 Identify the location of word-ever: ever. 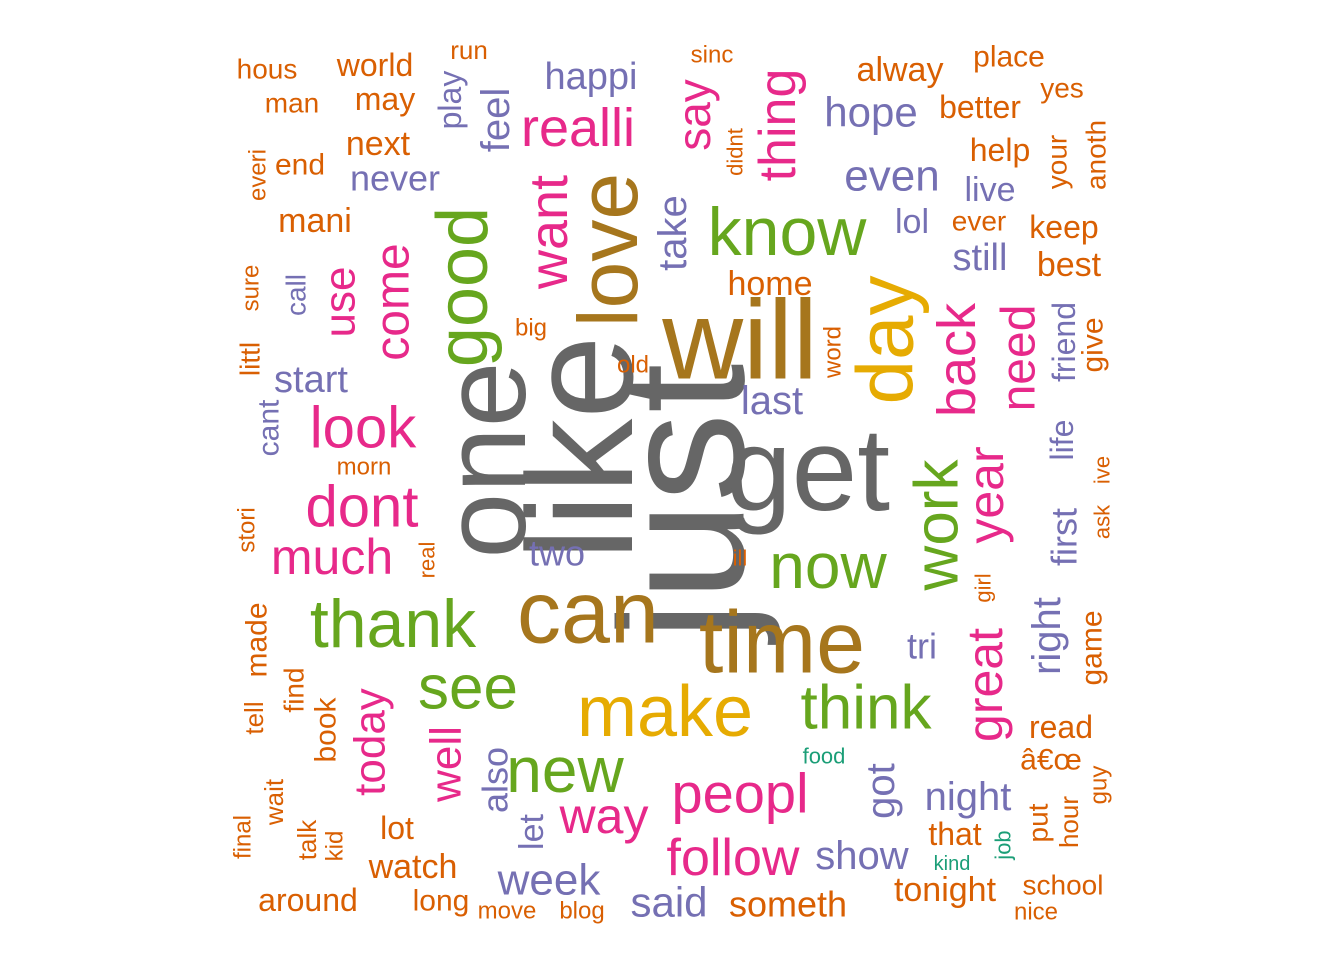
(979, 221).